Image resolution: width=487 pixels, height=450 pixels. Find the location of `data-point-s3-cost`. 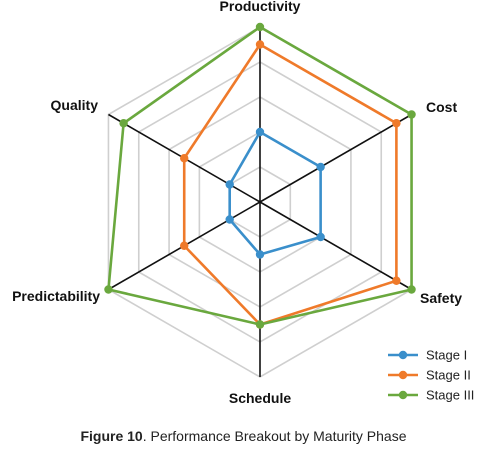

data-point-s3-cost is located at coordinates (411, 114).